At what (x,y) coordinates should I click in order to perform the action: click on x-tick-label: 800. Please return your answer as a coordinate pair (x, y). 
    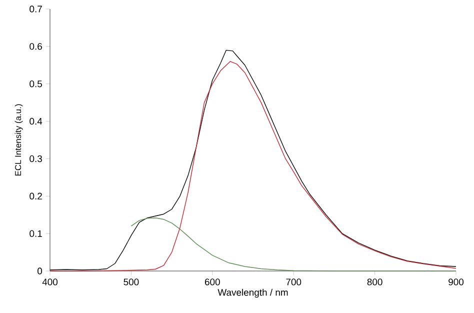
    Looking at the image, I should click on (374, 282).